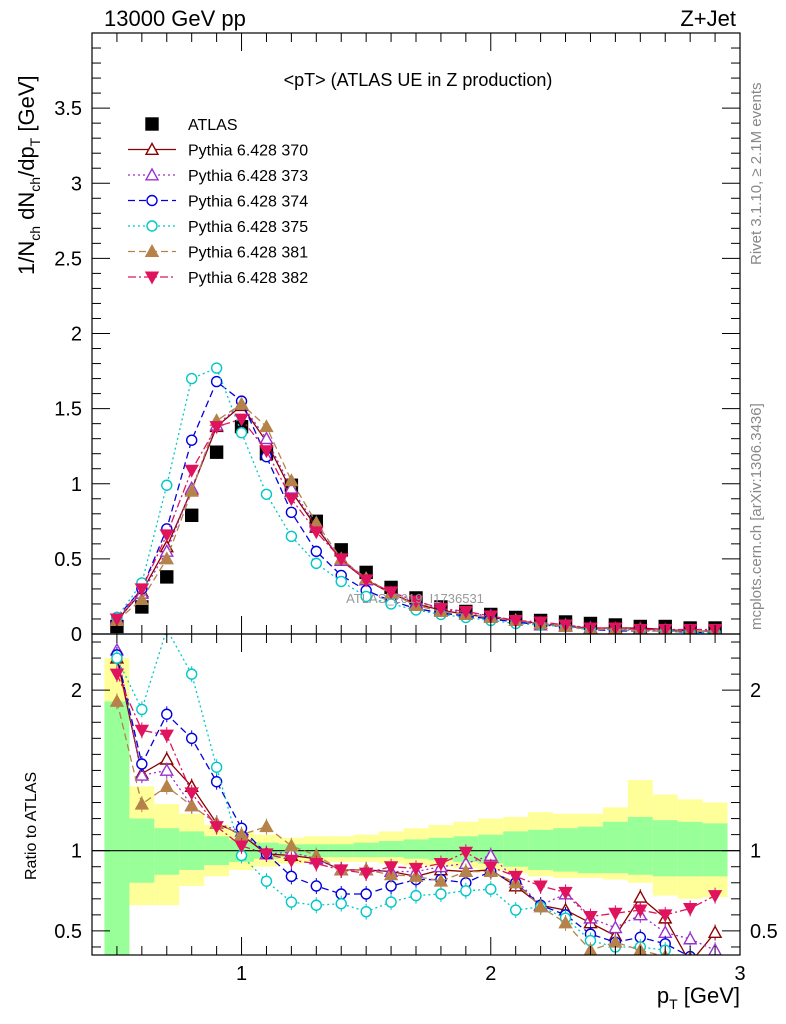 Image resolution: width=786 pixels, height=1024 pixels. I want to click on process-label: Z+Jet, so click(708, 18).